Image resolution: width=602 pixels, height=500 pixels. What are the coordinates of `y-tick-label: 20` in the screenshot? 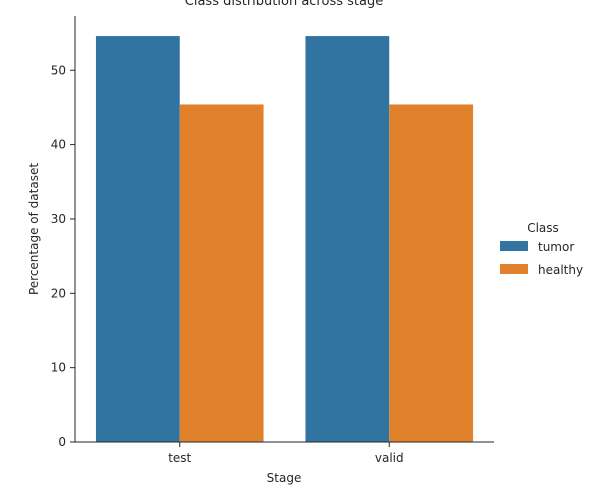 It's located at (58, 293).